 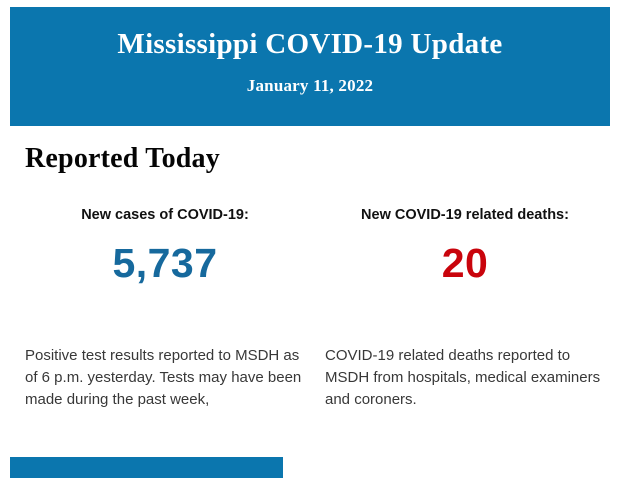 I want to click on stat-new-cases: New cases of COVID-19: 5,737, so click(x=165, y=247).